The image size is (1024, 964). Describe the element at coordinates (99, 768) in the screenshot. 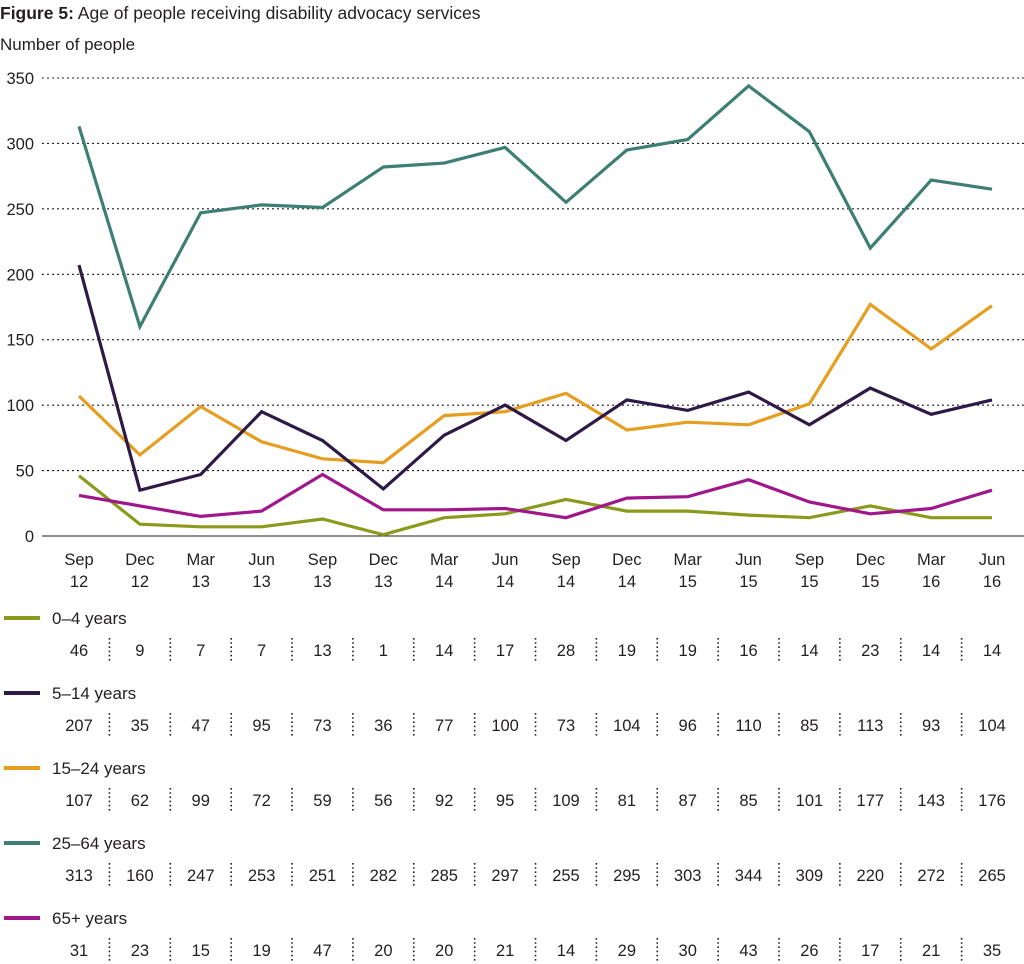

I see `legend-label: 15–24 years` at that location.